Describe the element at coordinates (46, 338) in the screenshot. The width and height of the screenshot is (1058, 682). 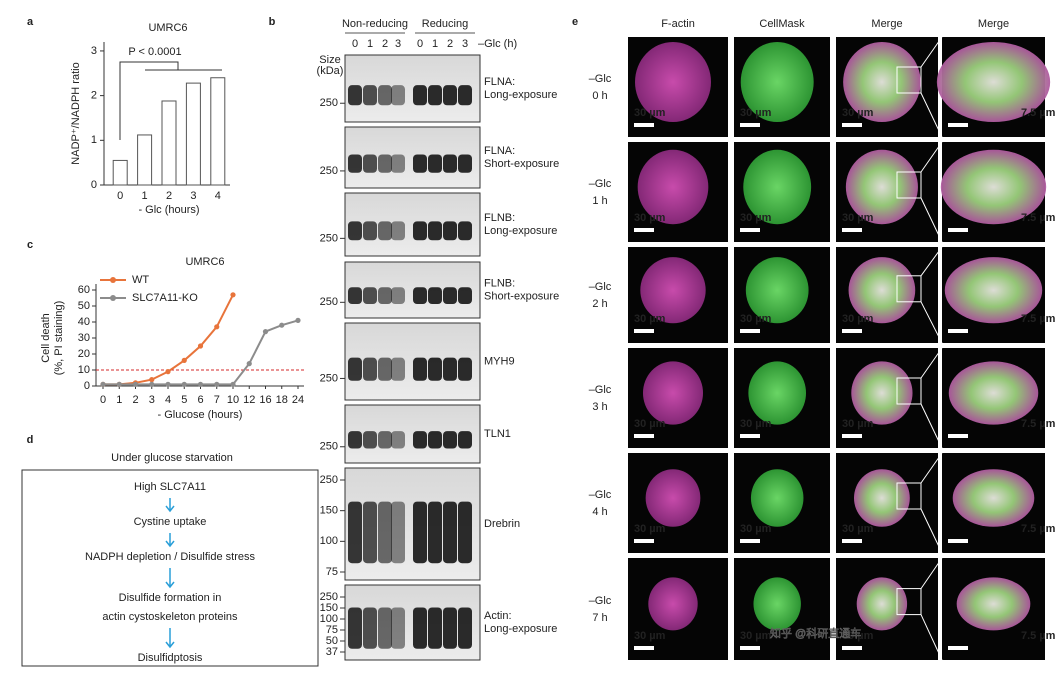
I see `y-axis-label: Cell death` at that location.